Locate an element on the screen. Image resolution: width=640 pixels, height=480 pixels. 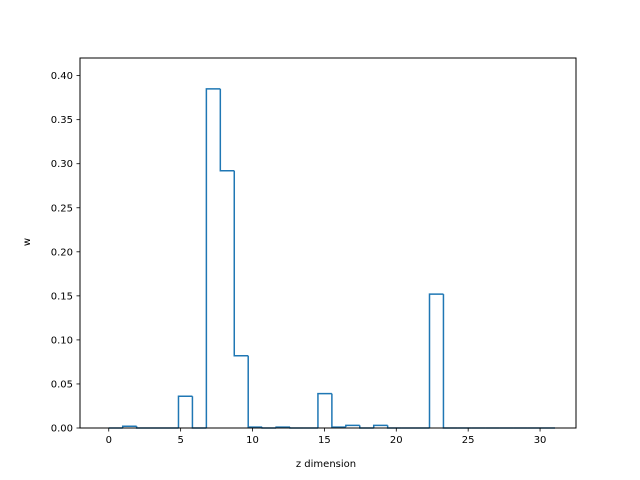
y-tick-label: 0.35 is located at coordinates (62, 120).